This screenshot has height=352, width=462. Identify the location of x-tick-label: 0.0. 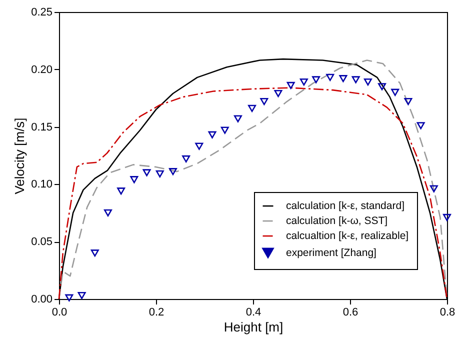
(60, 312).